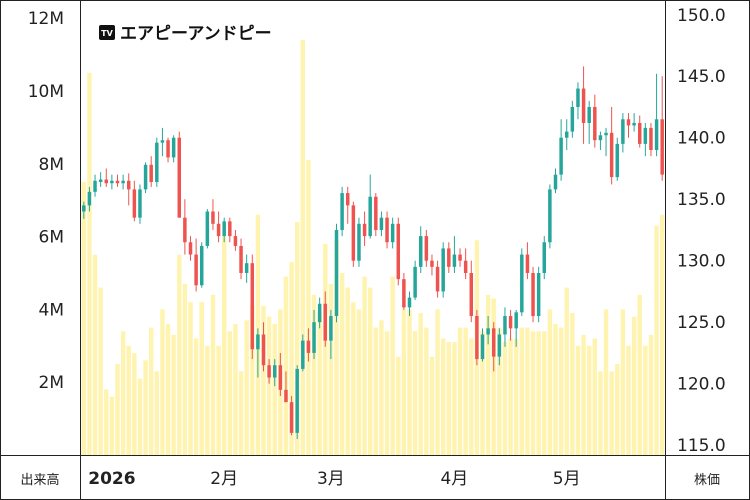  Describe the element at coordinates (701, 77) in the screenshot. I see `right-tick-label: 145.0` at that location.